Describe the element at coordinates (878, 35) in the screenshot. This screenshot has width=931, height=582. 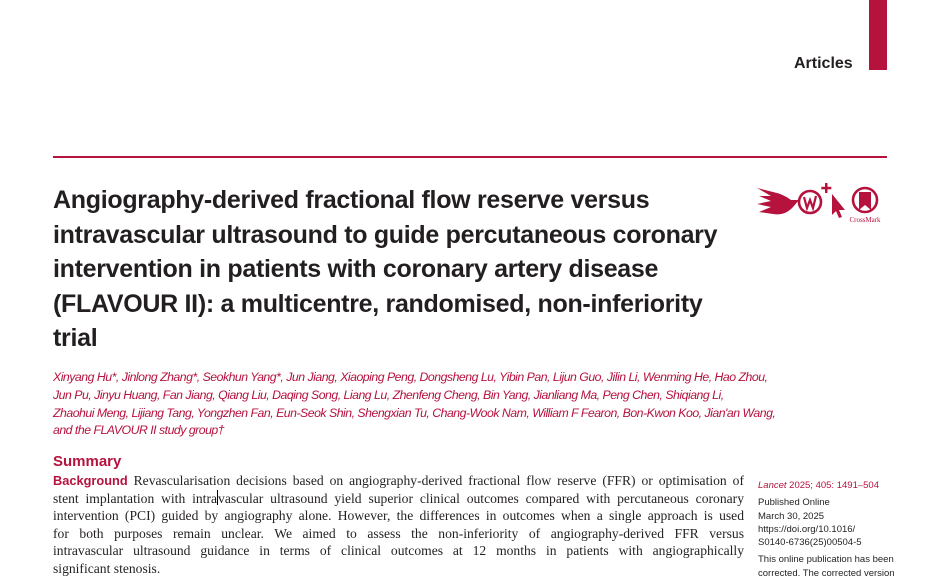
I see `section-color-tab` at that location.